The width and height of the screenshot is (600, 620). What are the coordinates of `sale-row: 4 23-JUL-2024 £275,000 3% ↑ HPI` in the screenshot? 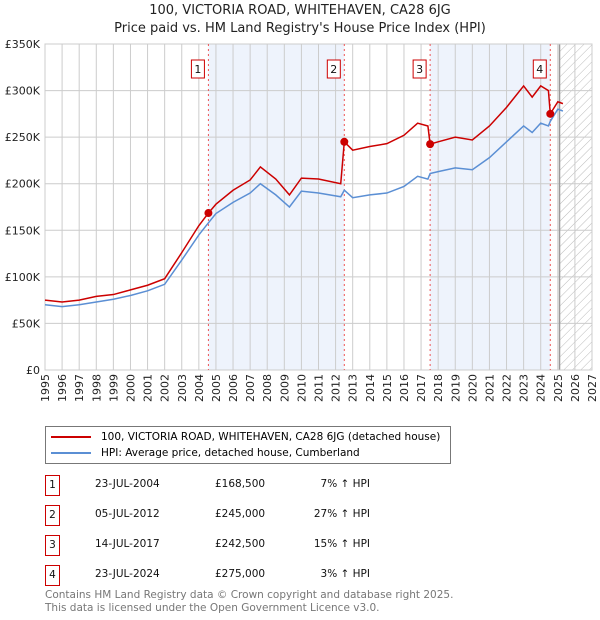 It's located at (225, 575).